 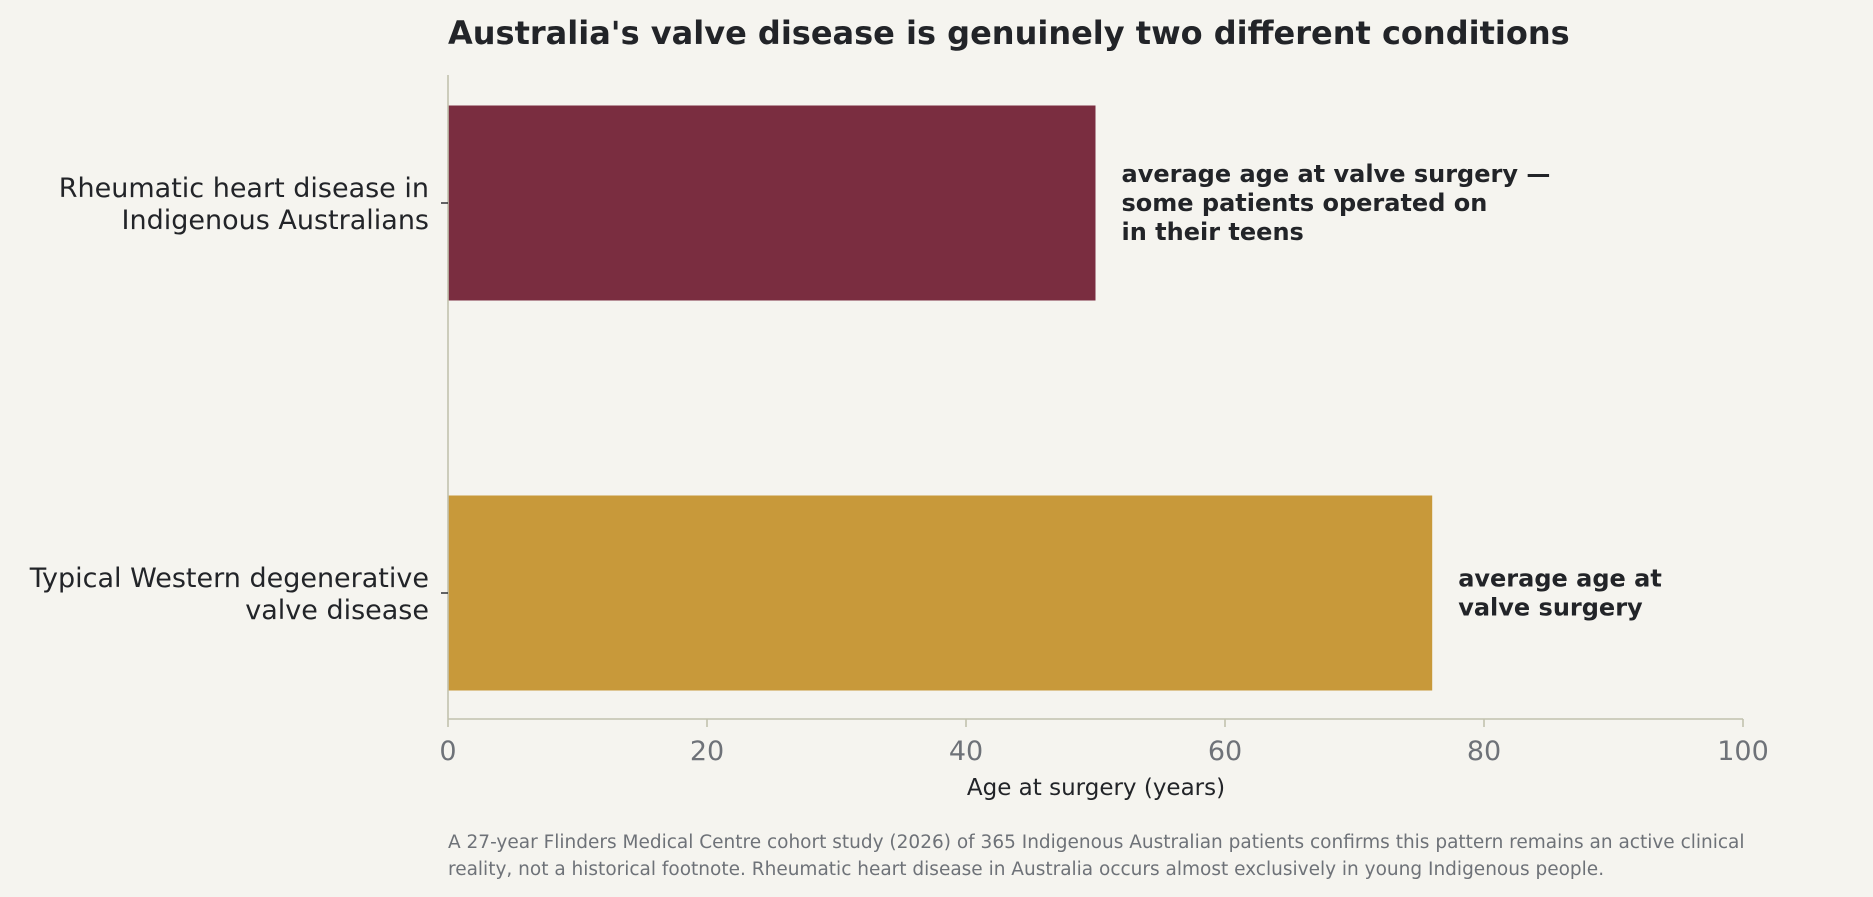 What do you see at coordinates (1096, 788) in the screenshot?
I see `x-axis-label: Age at surgery (years)` at bounding box center [1096, 788].